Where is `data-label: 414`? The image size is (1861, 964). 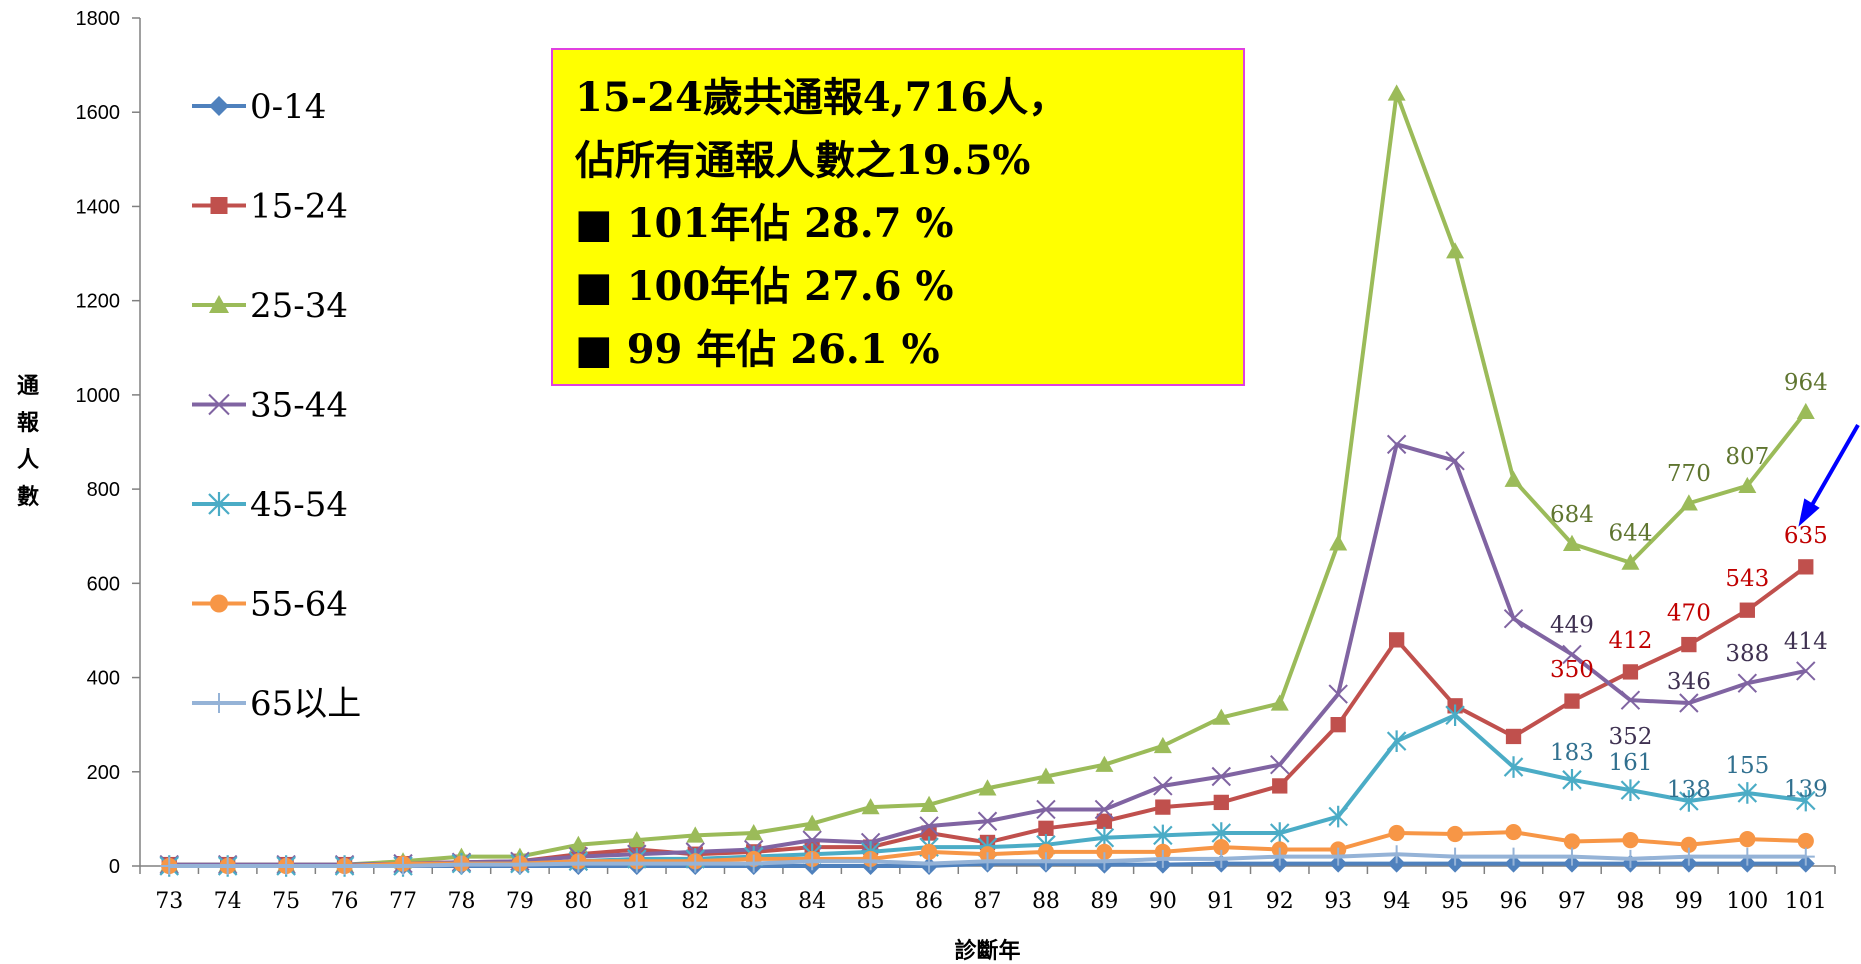 data-label: 414 is located at coordinates (1806, 642).